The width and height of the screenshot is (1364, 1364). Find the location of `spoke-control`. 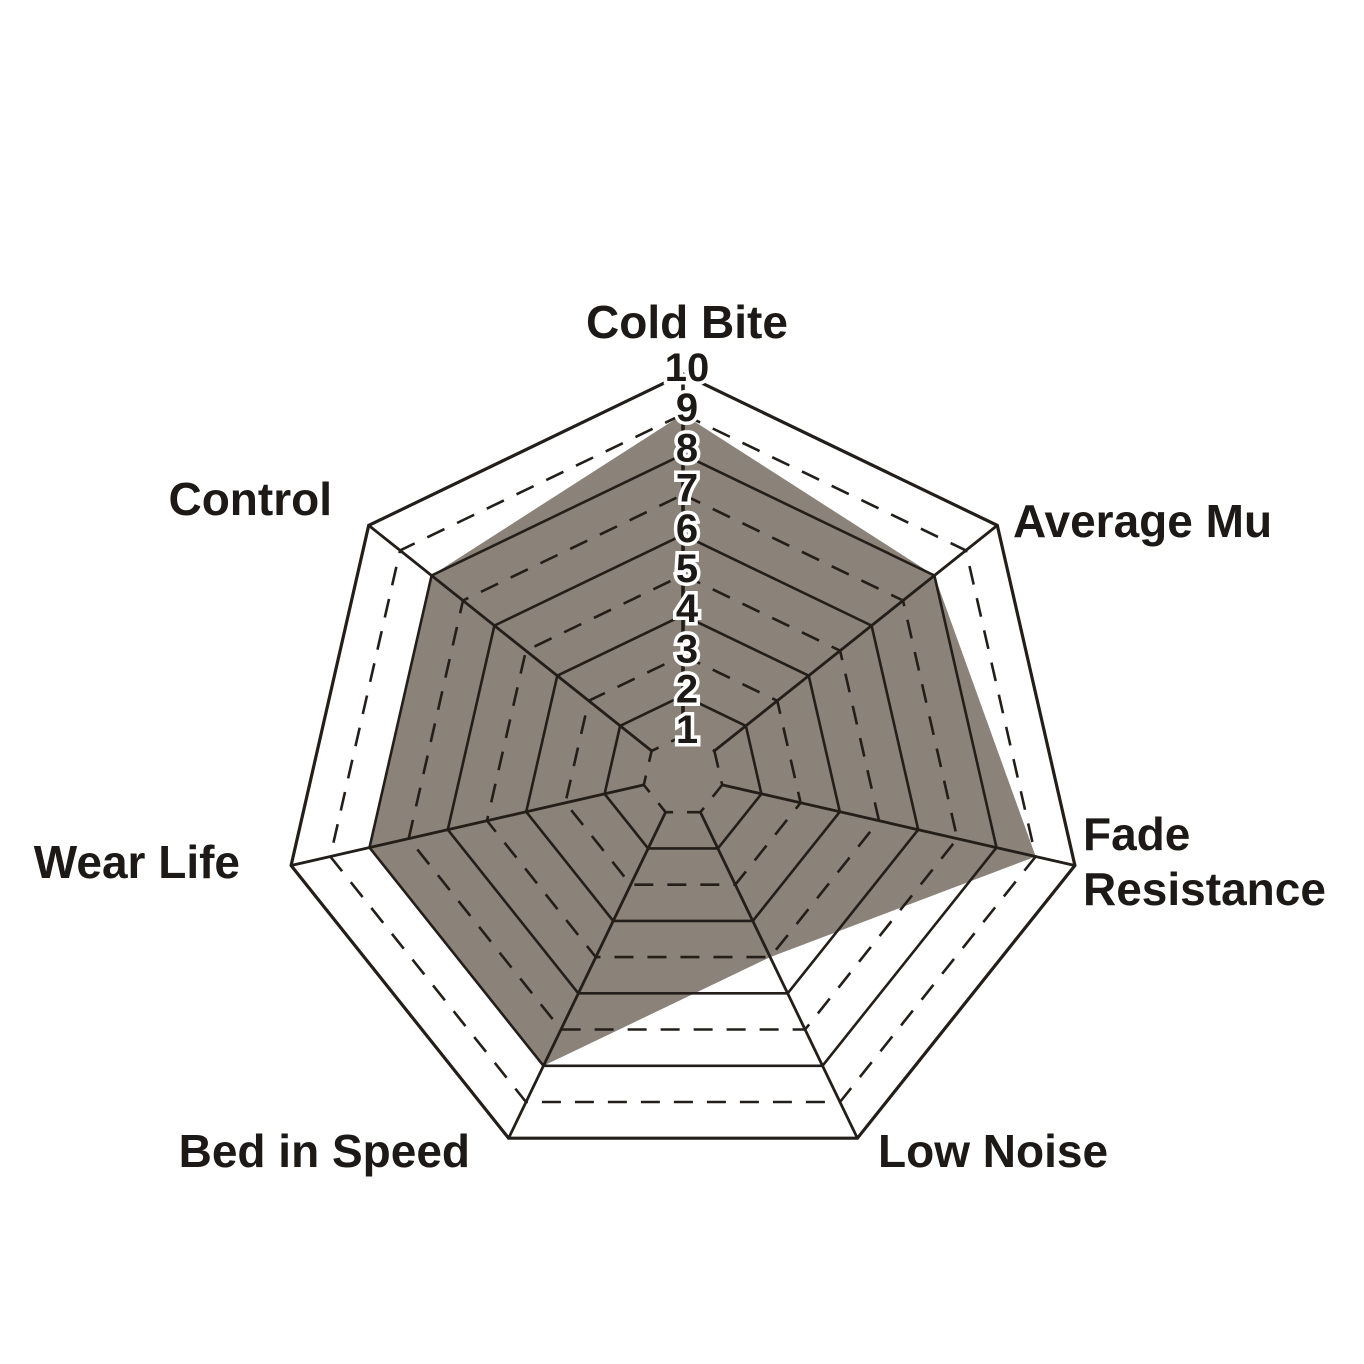

spoke-control is located at coordinates (510, 638).